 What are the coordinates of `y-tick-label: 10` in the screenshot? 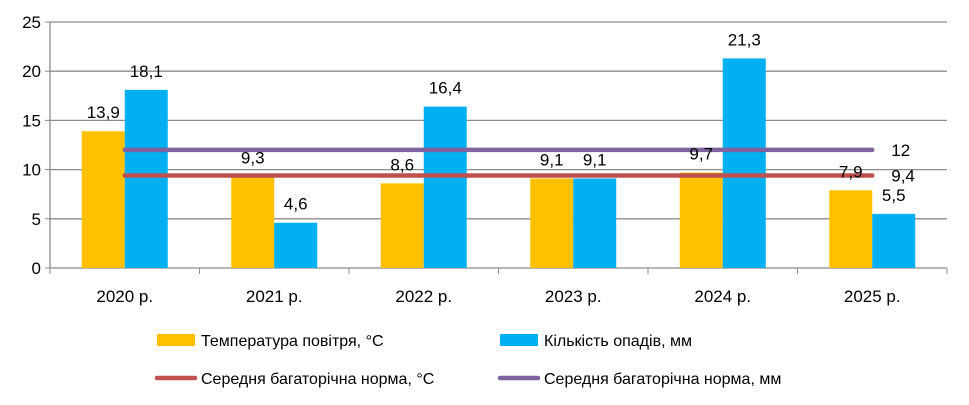 It's located at (31, 170).